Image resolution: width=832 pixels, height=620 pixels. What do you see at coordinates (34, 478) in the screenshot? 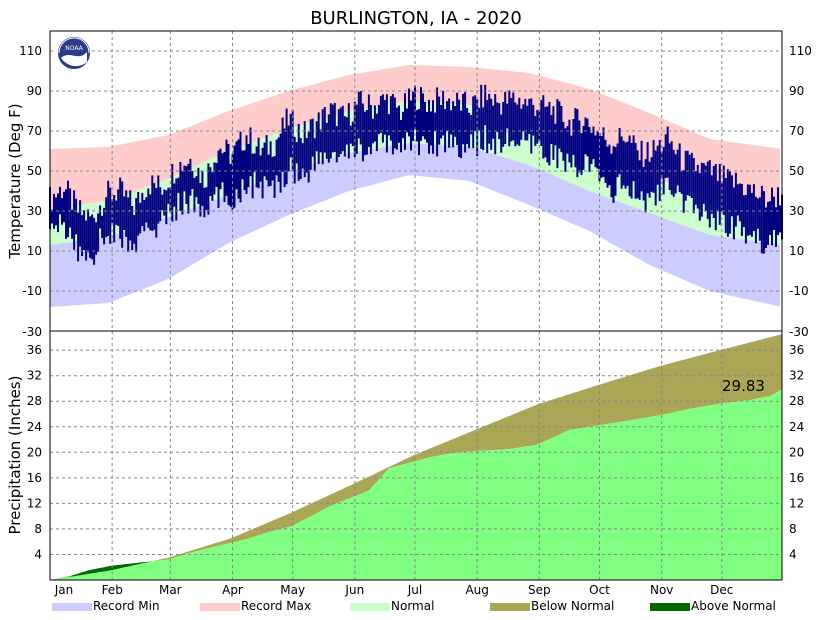
I see `precipitation-tick-label: 16` at bounding box center [34, 478].